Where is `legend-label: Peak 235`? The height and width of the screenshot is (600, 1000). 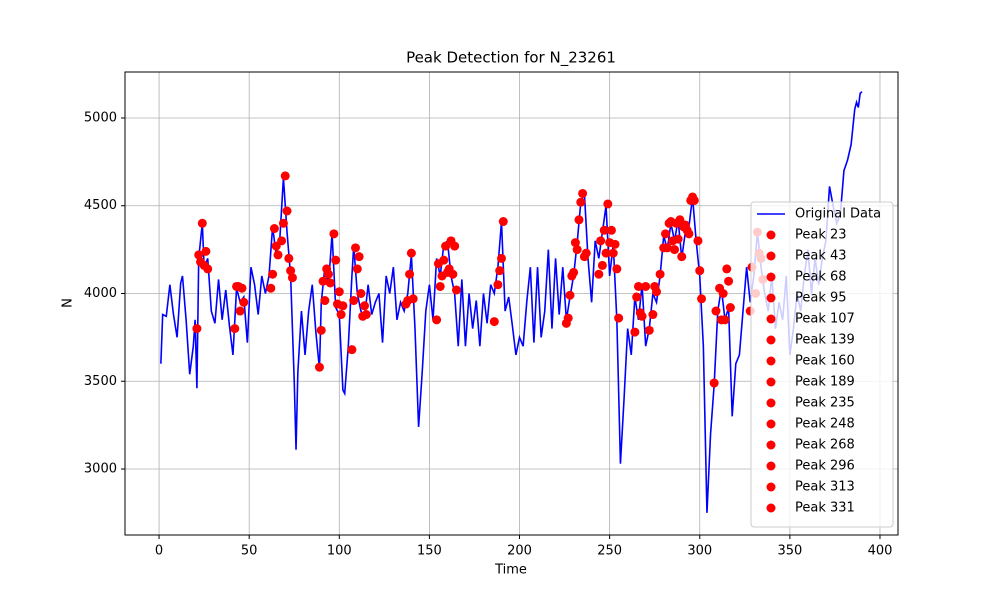
legend-label: Peak 235 is located at coordinates (825, 403).